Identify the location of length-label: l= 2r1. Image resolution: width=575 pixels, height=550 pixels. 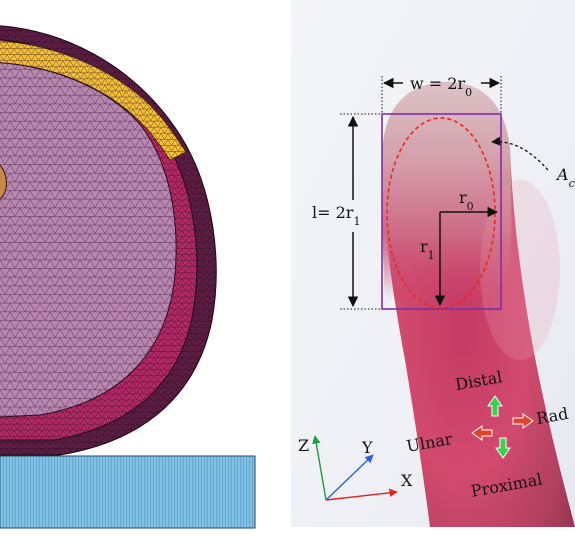
(336, 215).